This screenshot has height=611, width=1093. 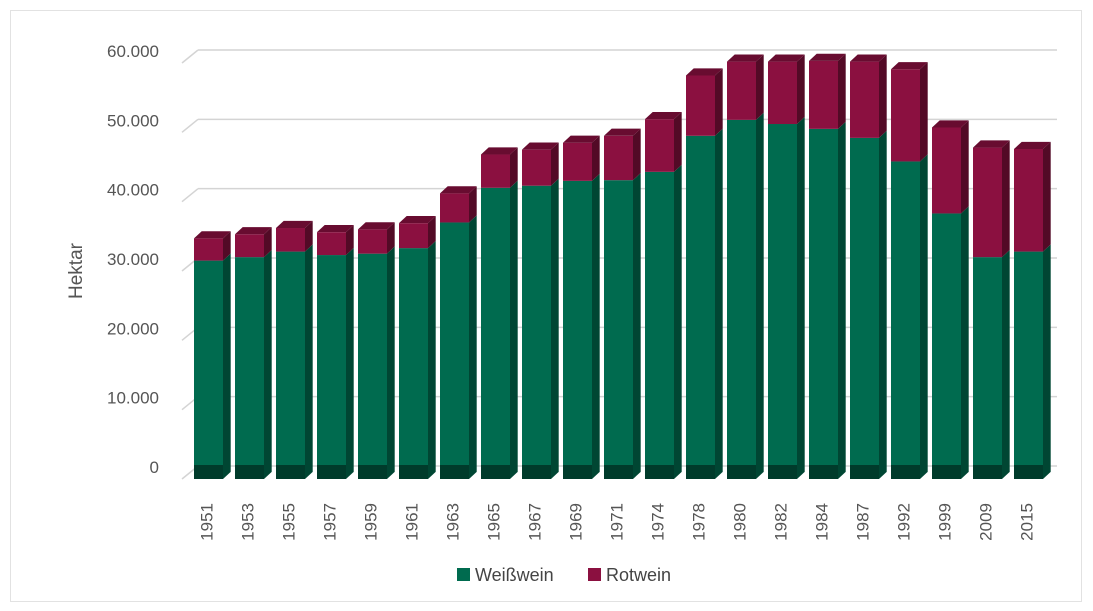 I want to click on y-tick-label: 60.000, so click(x=133, y=51).